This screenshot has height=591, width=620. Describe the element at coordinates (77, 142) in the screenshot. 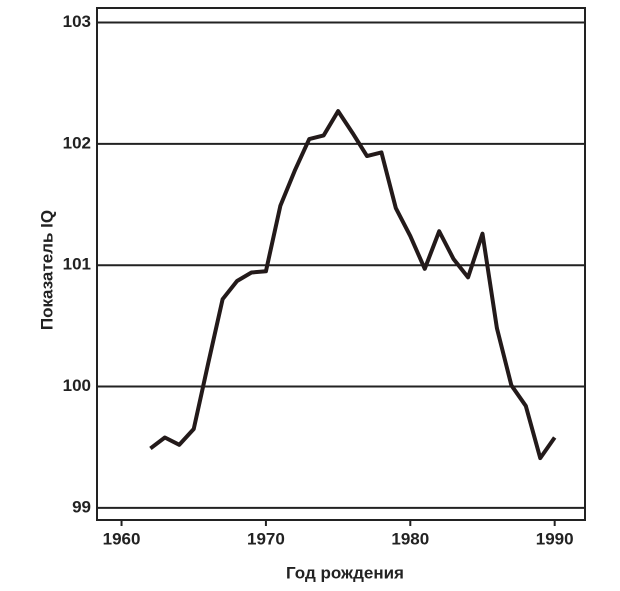

I see `y-tick-label: 102` at that location.